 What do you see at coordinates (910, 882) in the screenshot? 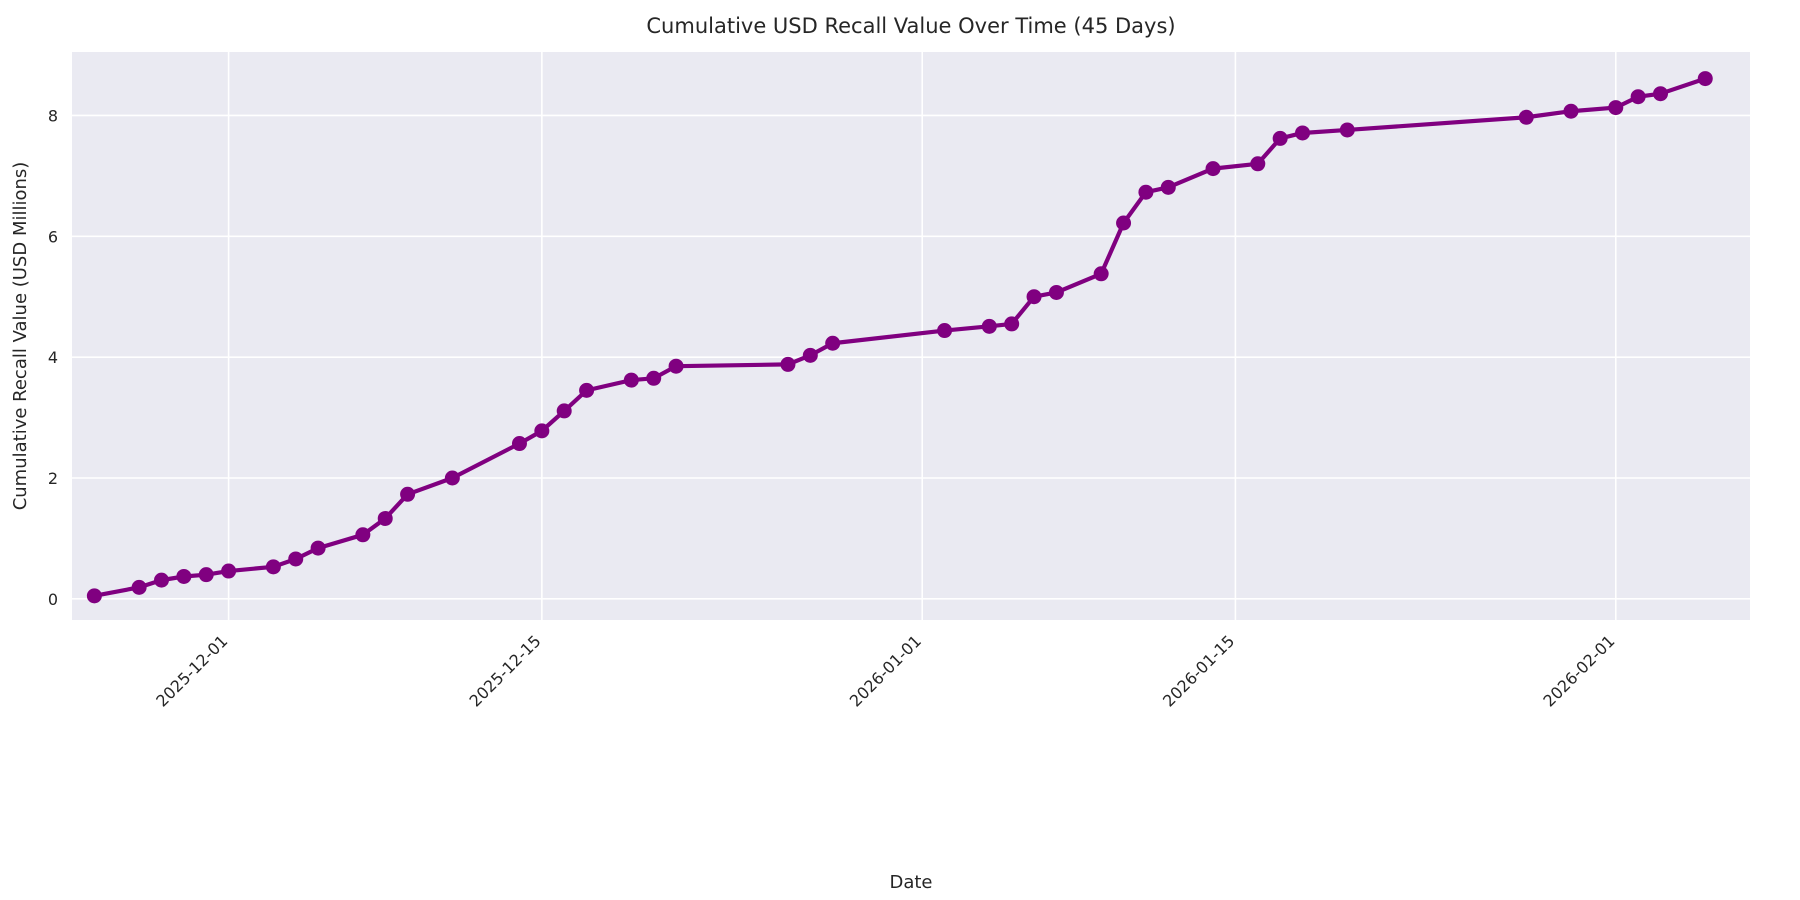
I see `x-axis-label: Date` at bounding box center [910, 882].